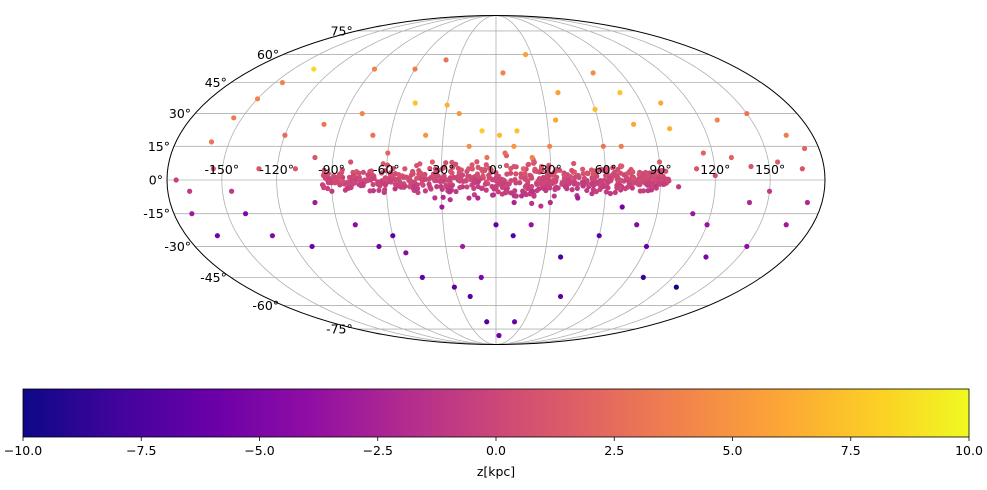 The height and width of the screenshot is (490, 987). What do you see at coordinates (23, 450) in the screenshot?
I see `colorbar-tick-label: −10.0` at bounding box center [23, 450].